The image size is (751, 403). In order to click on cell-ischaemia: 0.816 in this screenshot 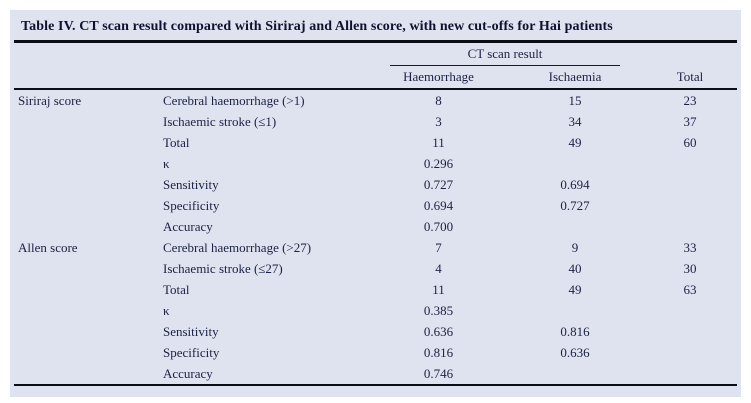, I will do `click(575, 331)`.